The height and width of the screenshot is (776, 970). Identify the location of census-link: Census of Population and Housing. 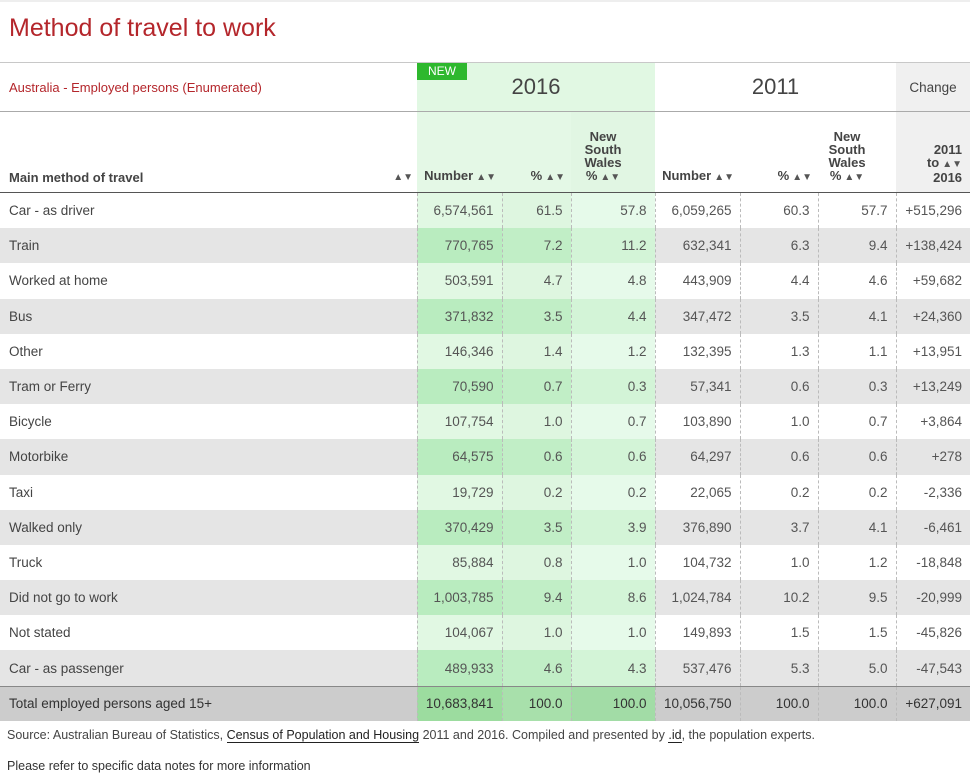
(323, 735).